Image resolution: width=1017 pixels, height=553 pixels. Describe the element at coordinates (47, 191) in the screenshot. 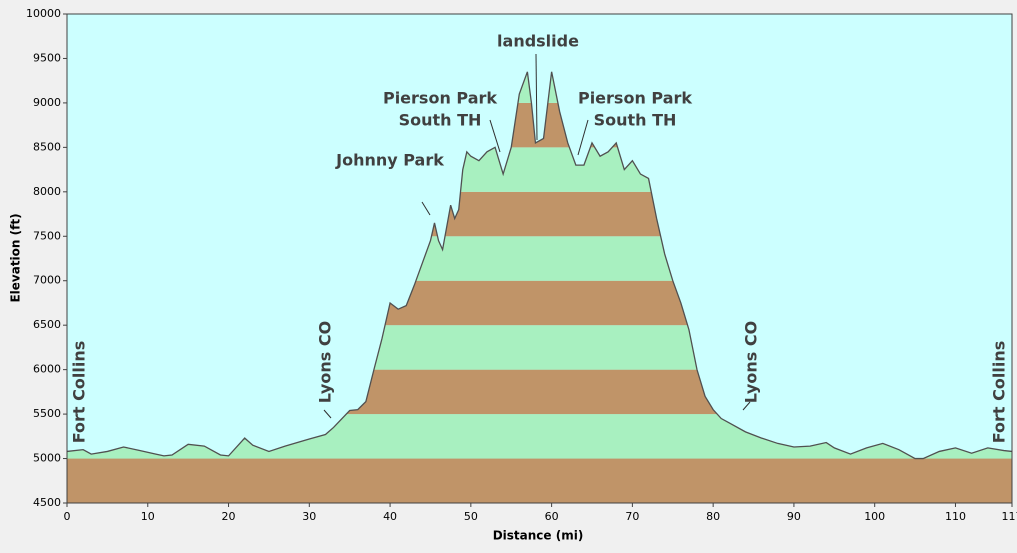

I see `y-tick-label: 8000` at that location.